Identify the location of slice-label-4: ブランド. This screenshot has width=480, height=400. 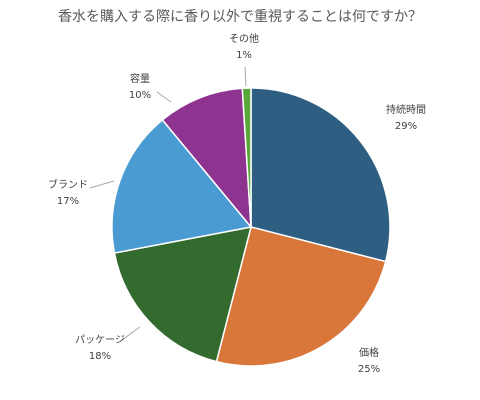
(68, 184).